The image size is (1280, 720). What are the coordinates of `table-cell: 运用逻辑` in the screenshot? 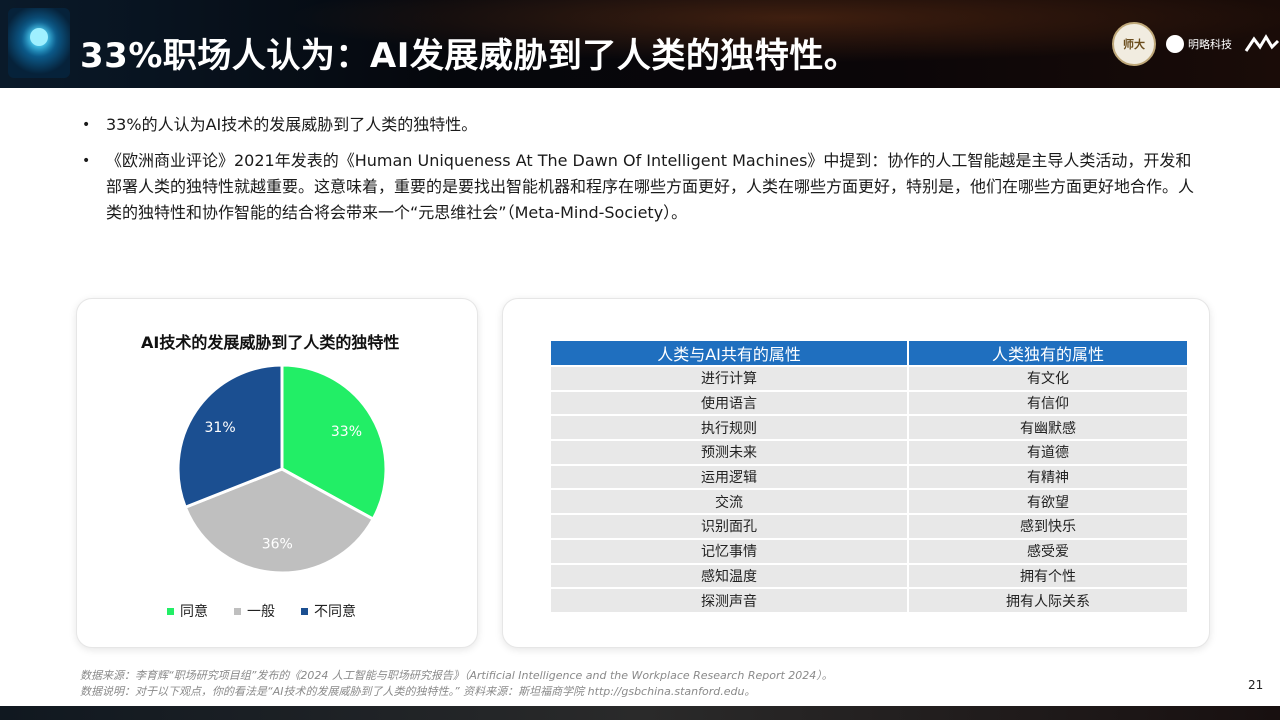 It's located at (730, 476).